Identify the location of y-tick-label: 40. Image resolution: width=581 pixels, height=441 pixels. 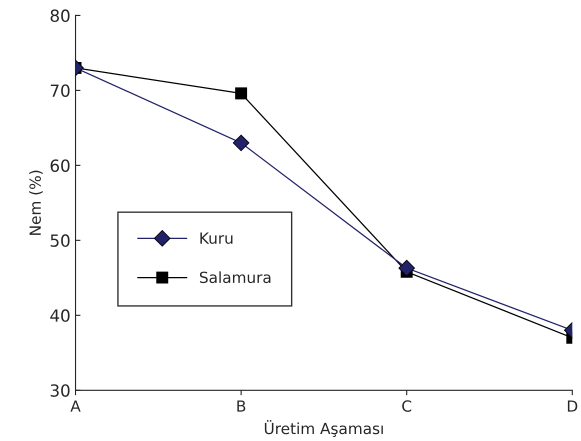
(60, 315).